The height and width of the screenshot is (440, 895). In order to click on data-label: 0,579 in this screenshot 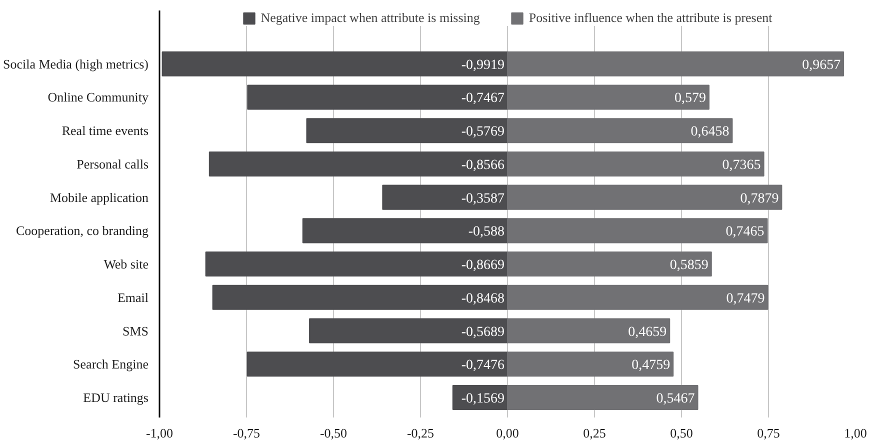, I will do `click(690, 98)`.